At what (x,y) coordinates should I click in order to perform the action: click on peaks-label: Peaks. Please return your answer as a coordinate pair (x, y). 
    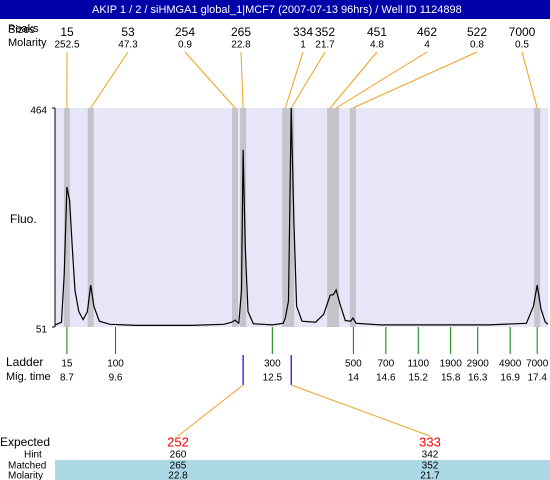
    Looking at the image, I should click on (23, 29).